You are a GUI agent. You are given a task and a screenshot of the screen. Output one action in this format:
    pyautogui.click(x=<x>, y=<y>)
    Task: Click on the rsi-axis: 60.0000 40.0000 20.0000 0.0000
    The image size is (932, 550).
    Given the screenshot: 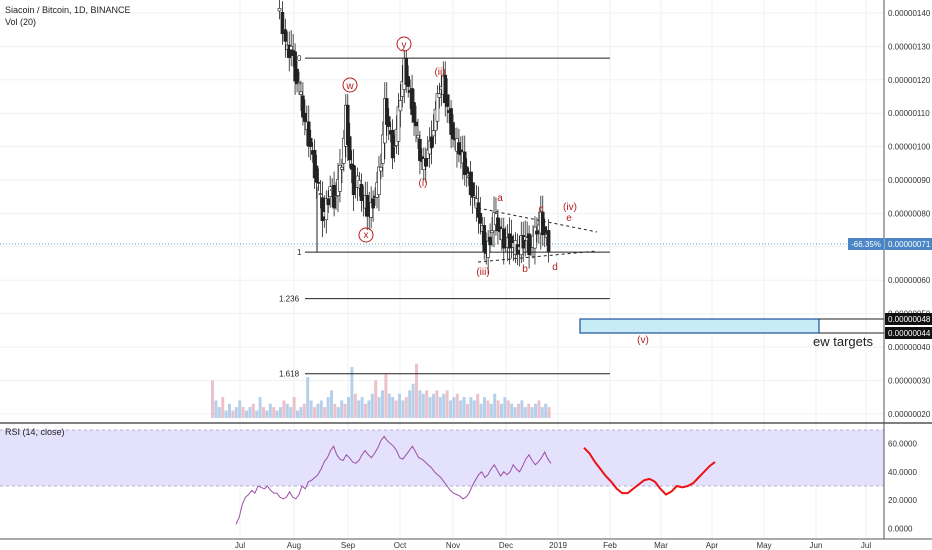 What is the action you would take?
    pyautogui.click(x=902, y=487)
    